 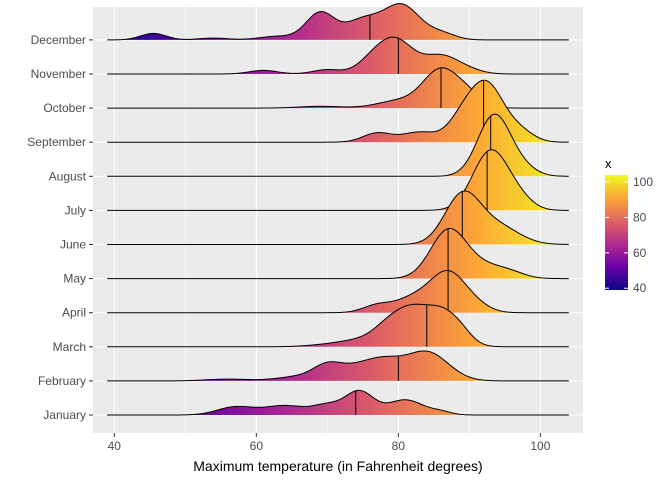 What do you see at coordinates (75, 210) in the screenshot?
I see `y-tick-label: July` at bounding box center [75, 210].